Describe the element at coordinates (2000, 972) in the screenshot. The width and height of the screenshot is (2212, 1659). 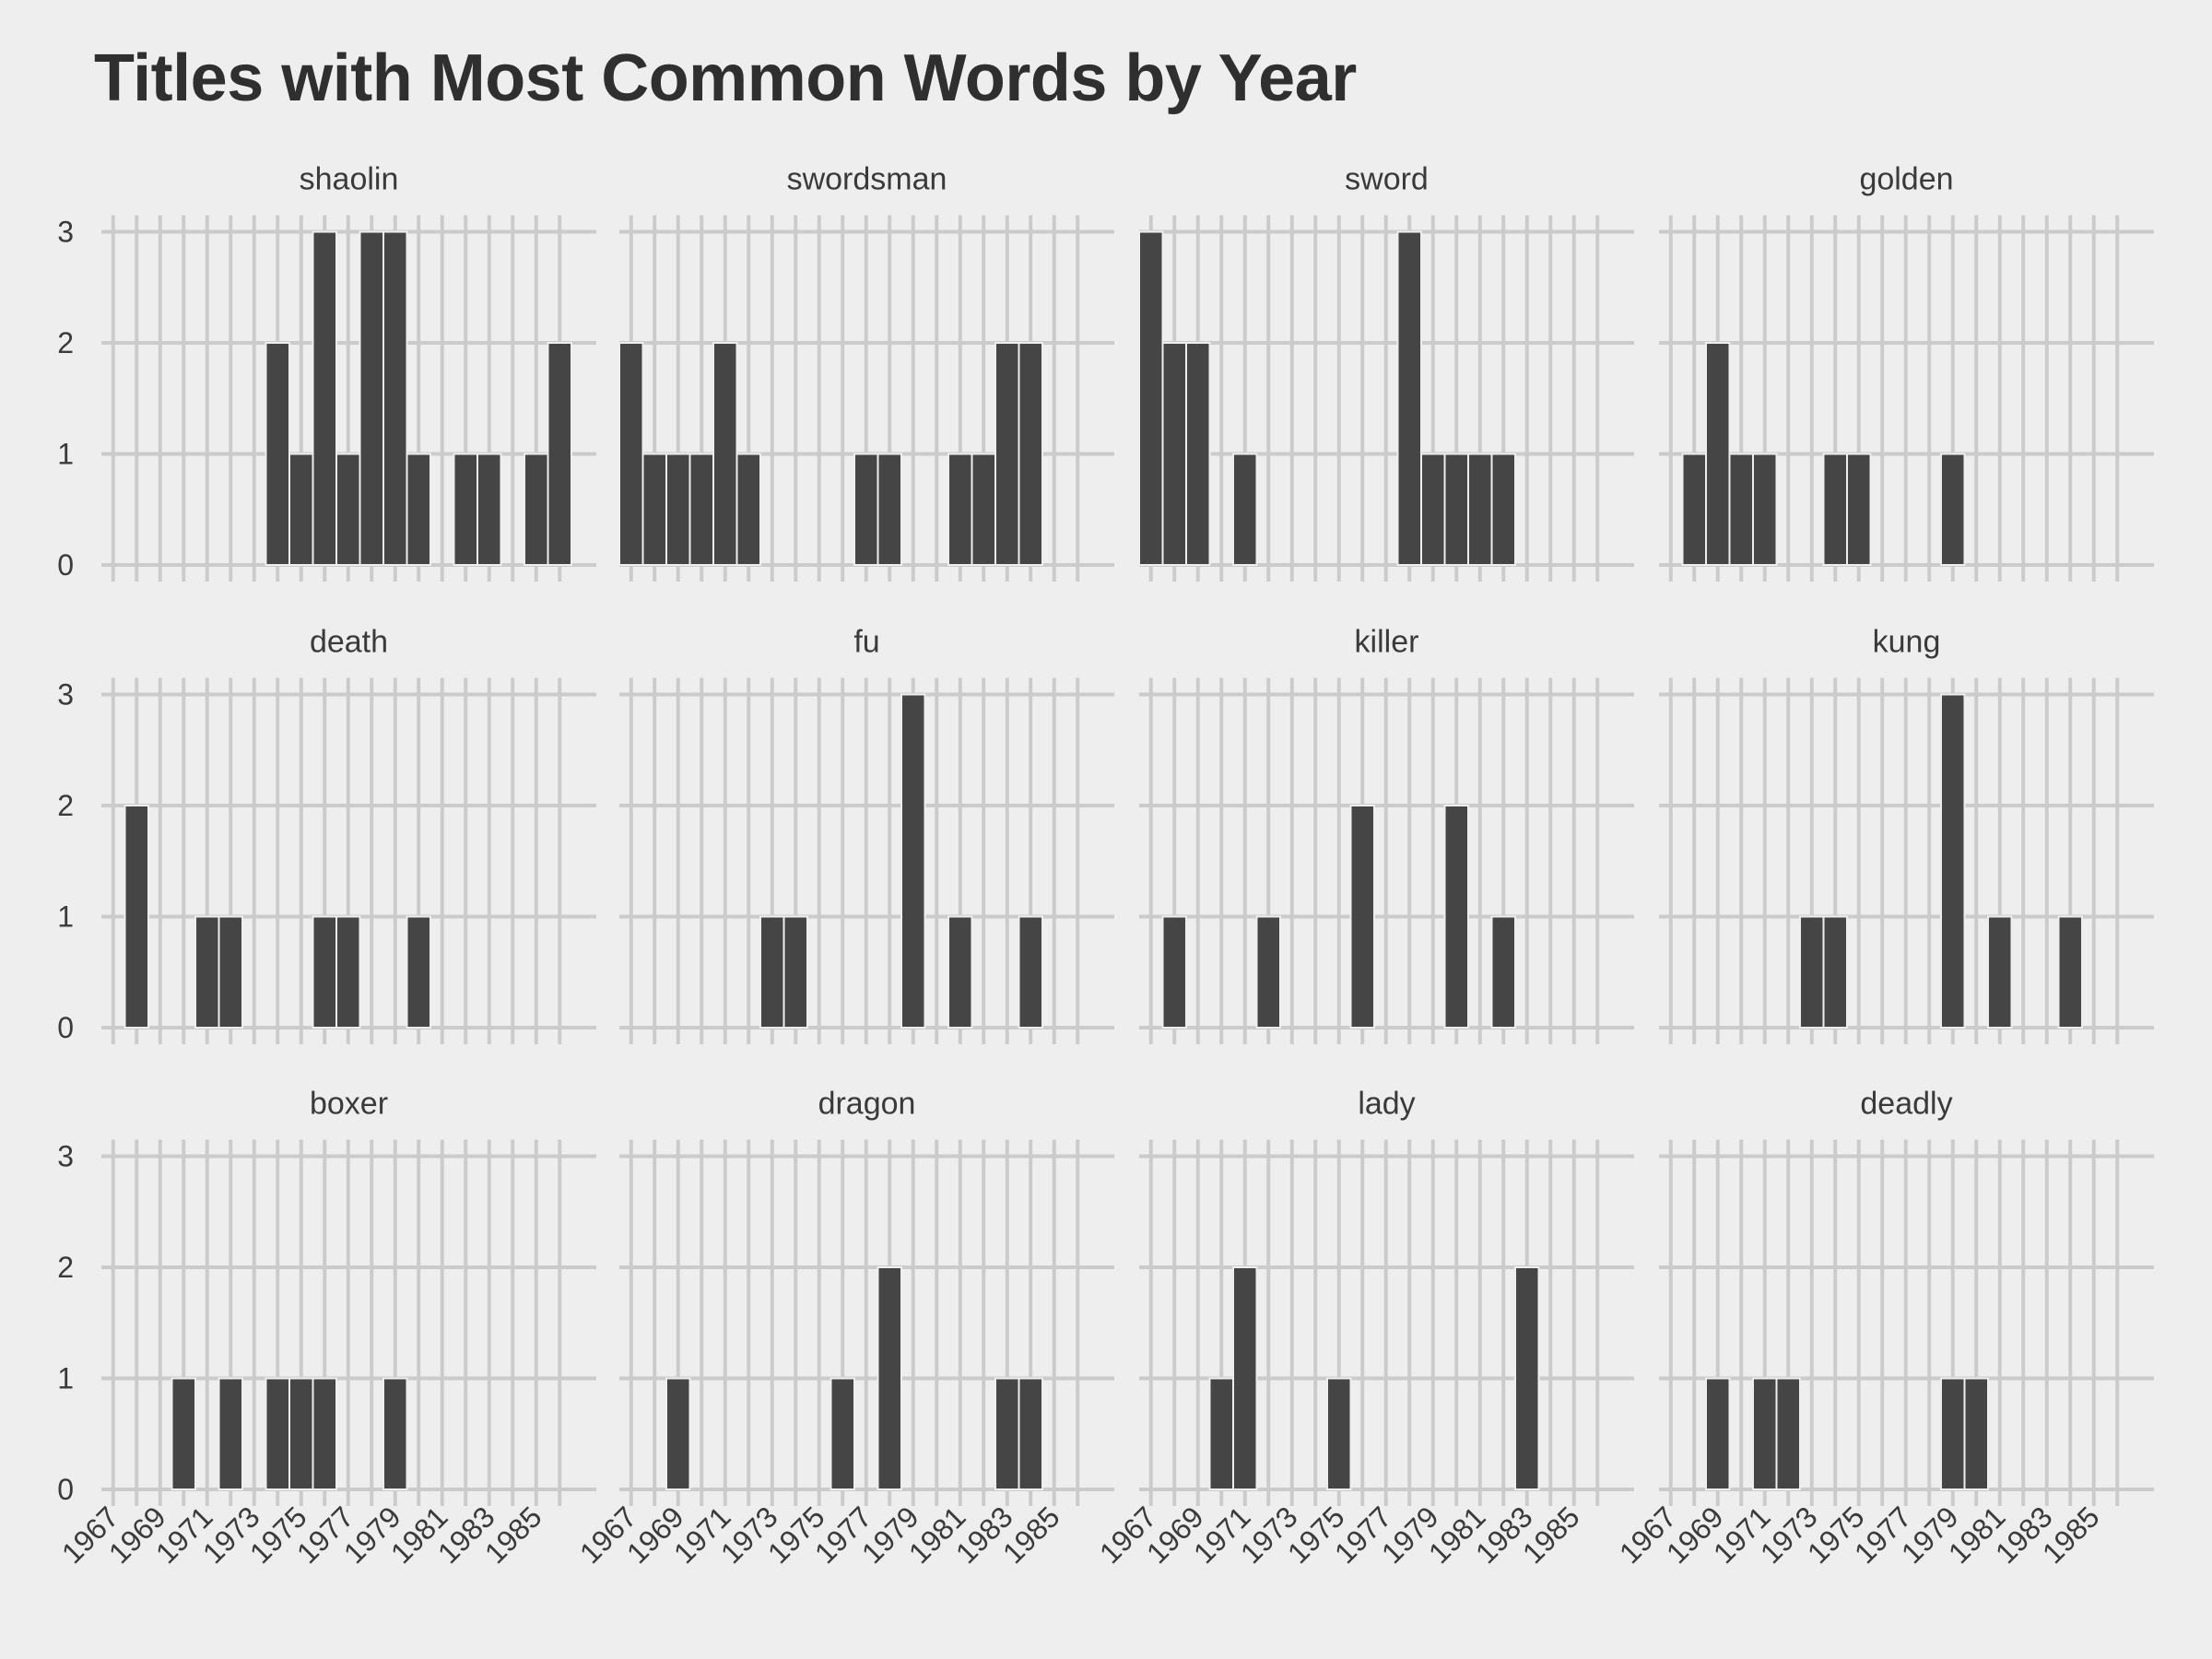
I see `bar-kung-1981` at that location.